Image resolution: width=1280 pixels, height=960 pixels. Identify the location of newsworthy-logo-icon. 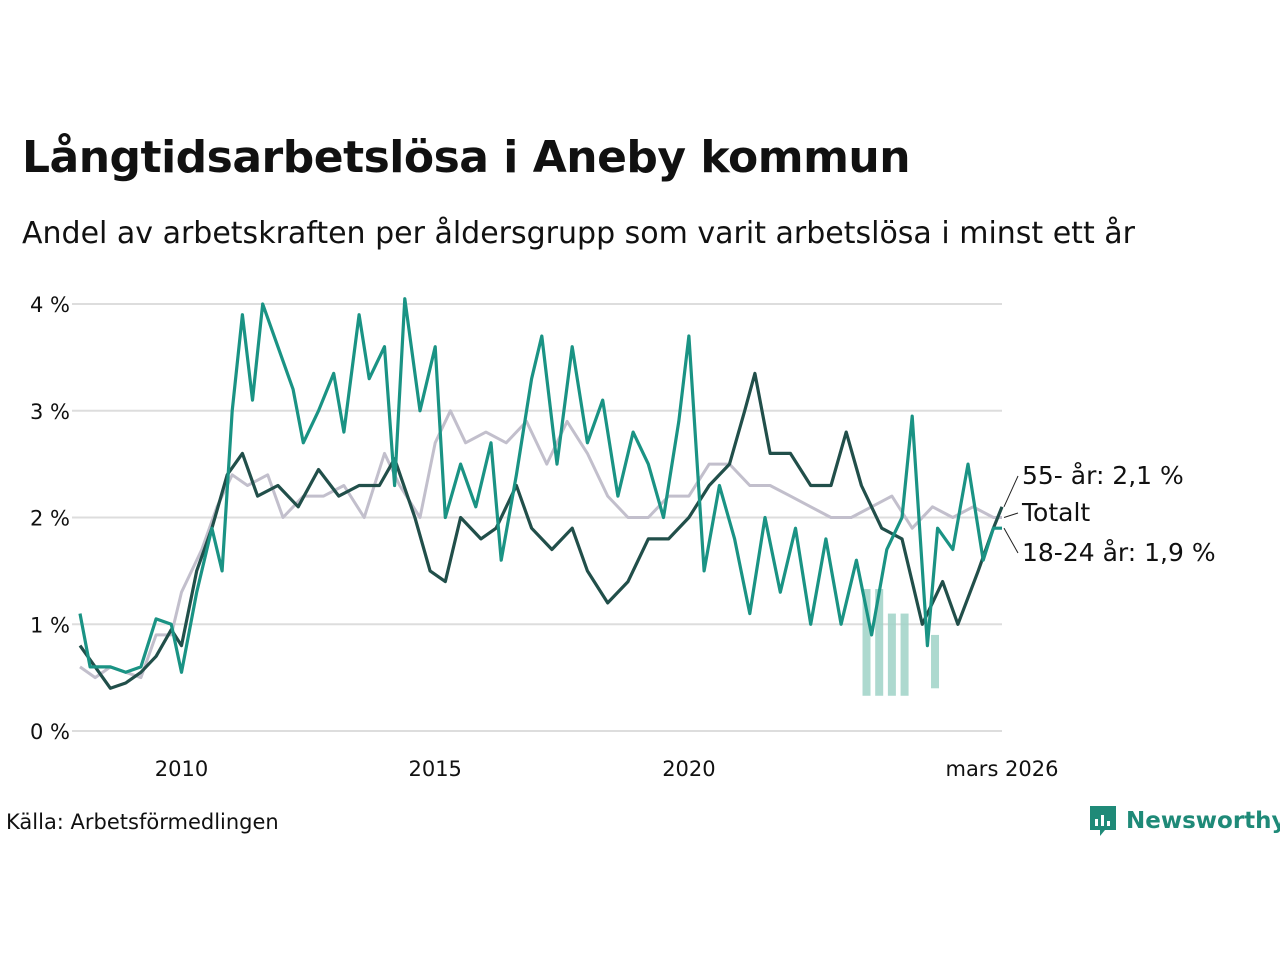
(1103, 821).